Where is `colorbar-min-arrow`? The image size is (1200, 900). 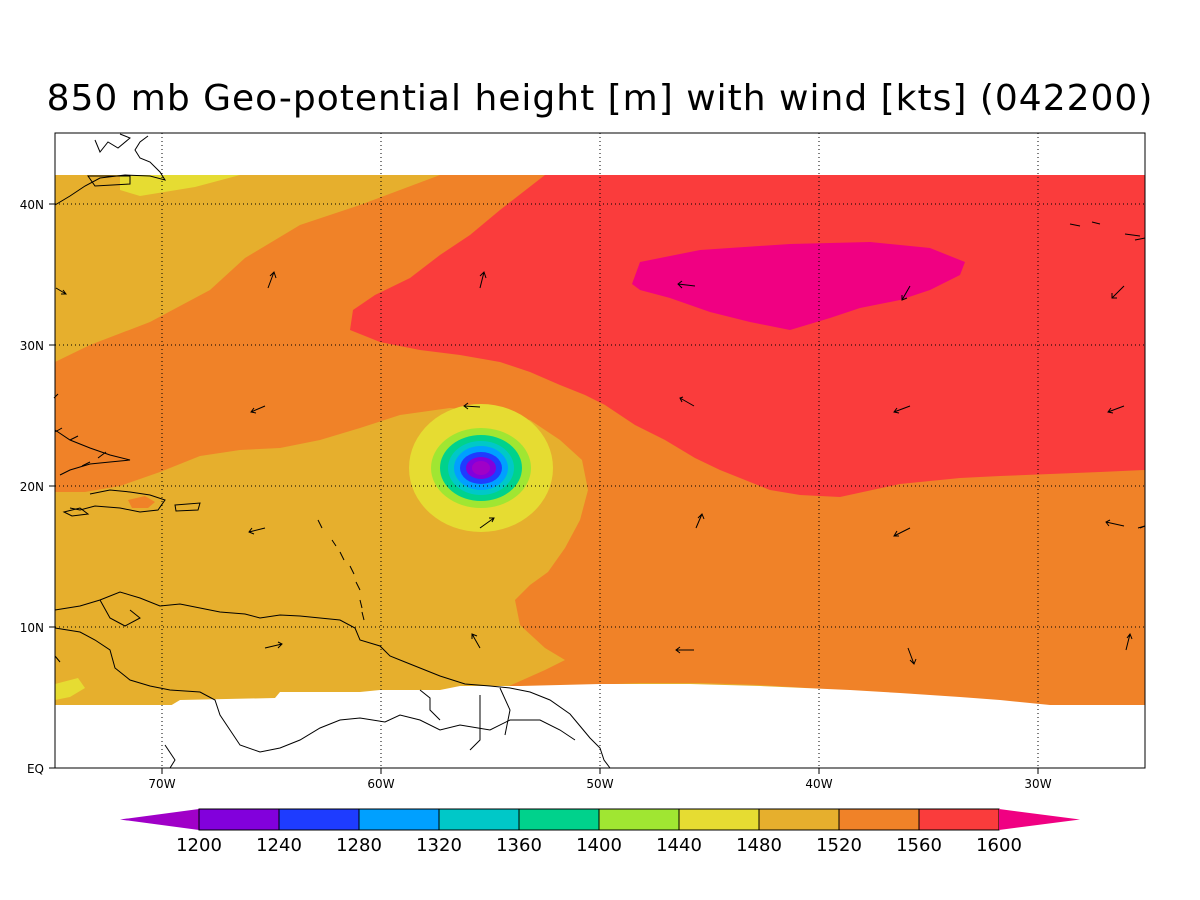
colorbar-min-arrow is located at coordinates (159, 819).